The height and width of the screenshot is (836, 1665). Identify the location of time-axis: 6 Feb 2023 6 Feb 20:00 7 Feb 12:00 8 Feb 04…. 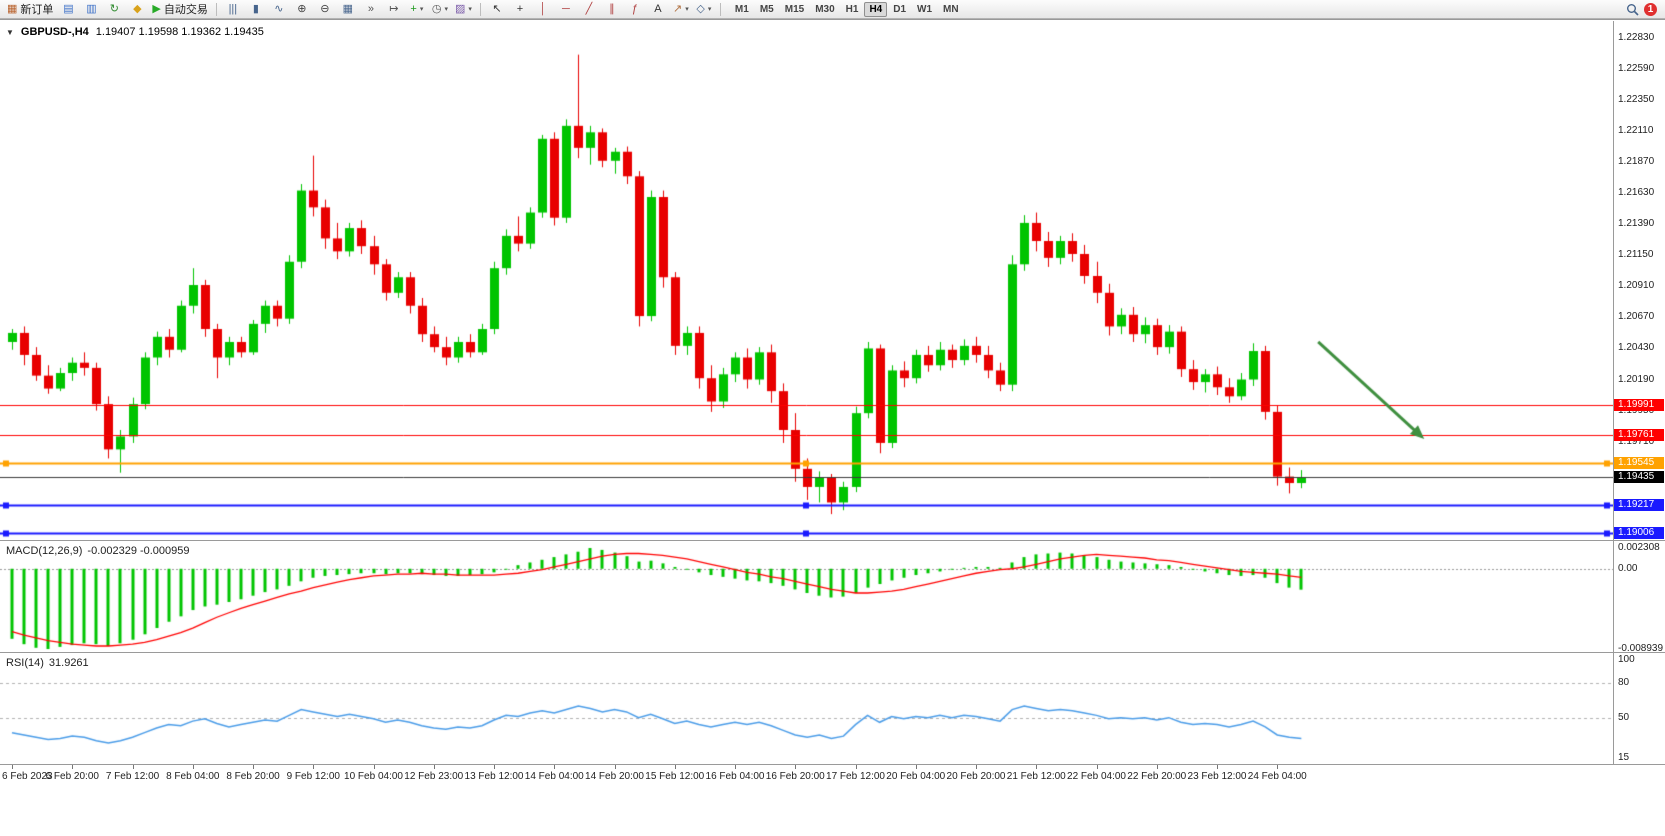
(832, 776).